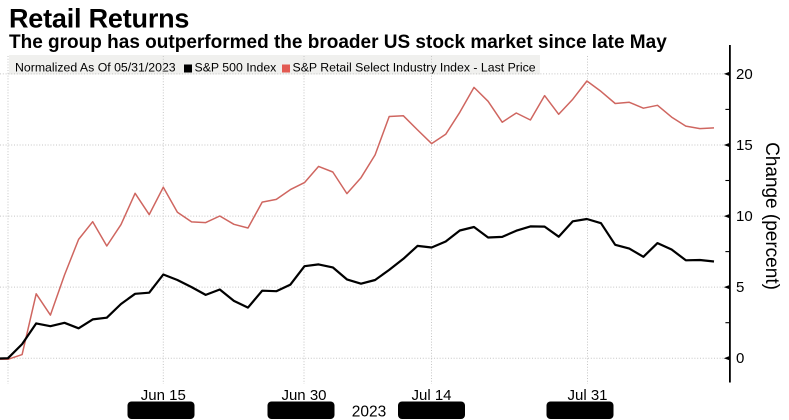 The image size is (789, 420). I want to click on svg-text: Change (percent), so click(771, 216).